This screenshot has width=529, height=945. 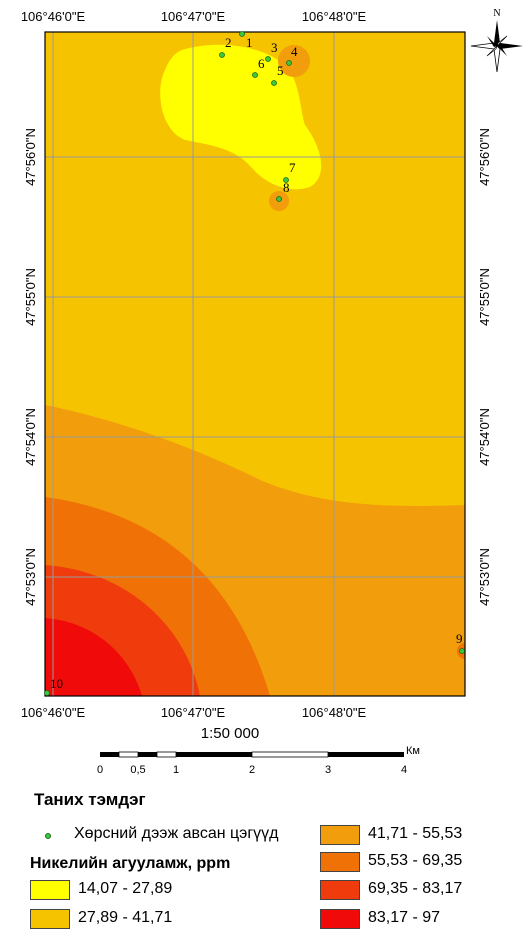 What do you see at coordinates (130, 863) in the screenshot?
I see `legend-subtitle: Никелийн агууламж, ppm` at bounding box center [130, 863].